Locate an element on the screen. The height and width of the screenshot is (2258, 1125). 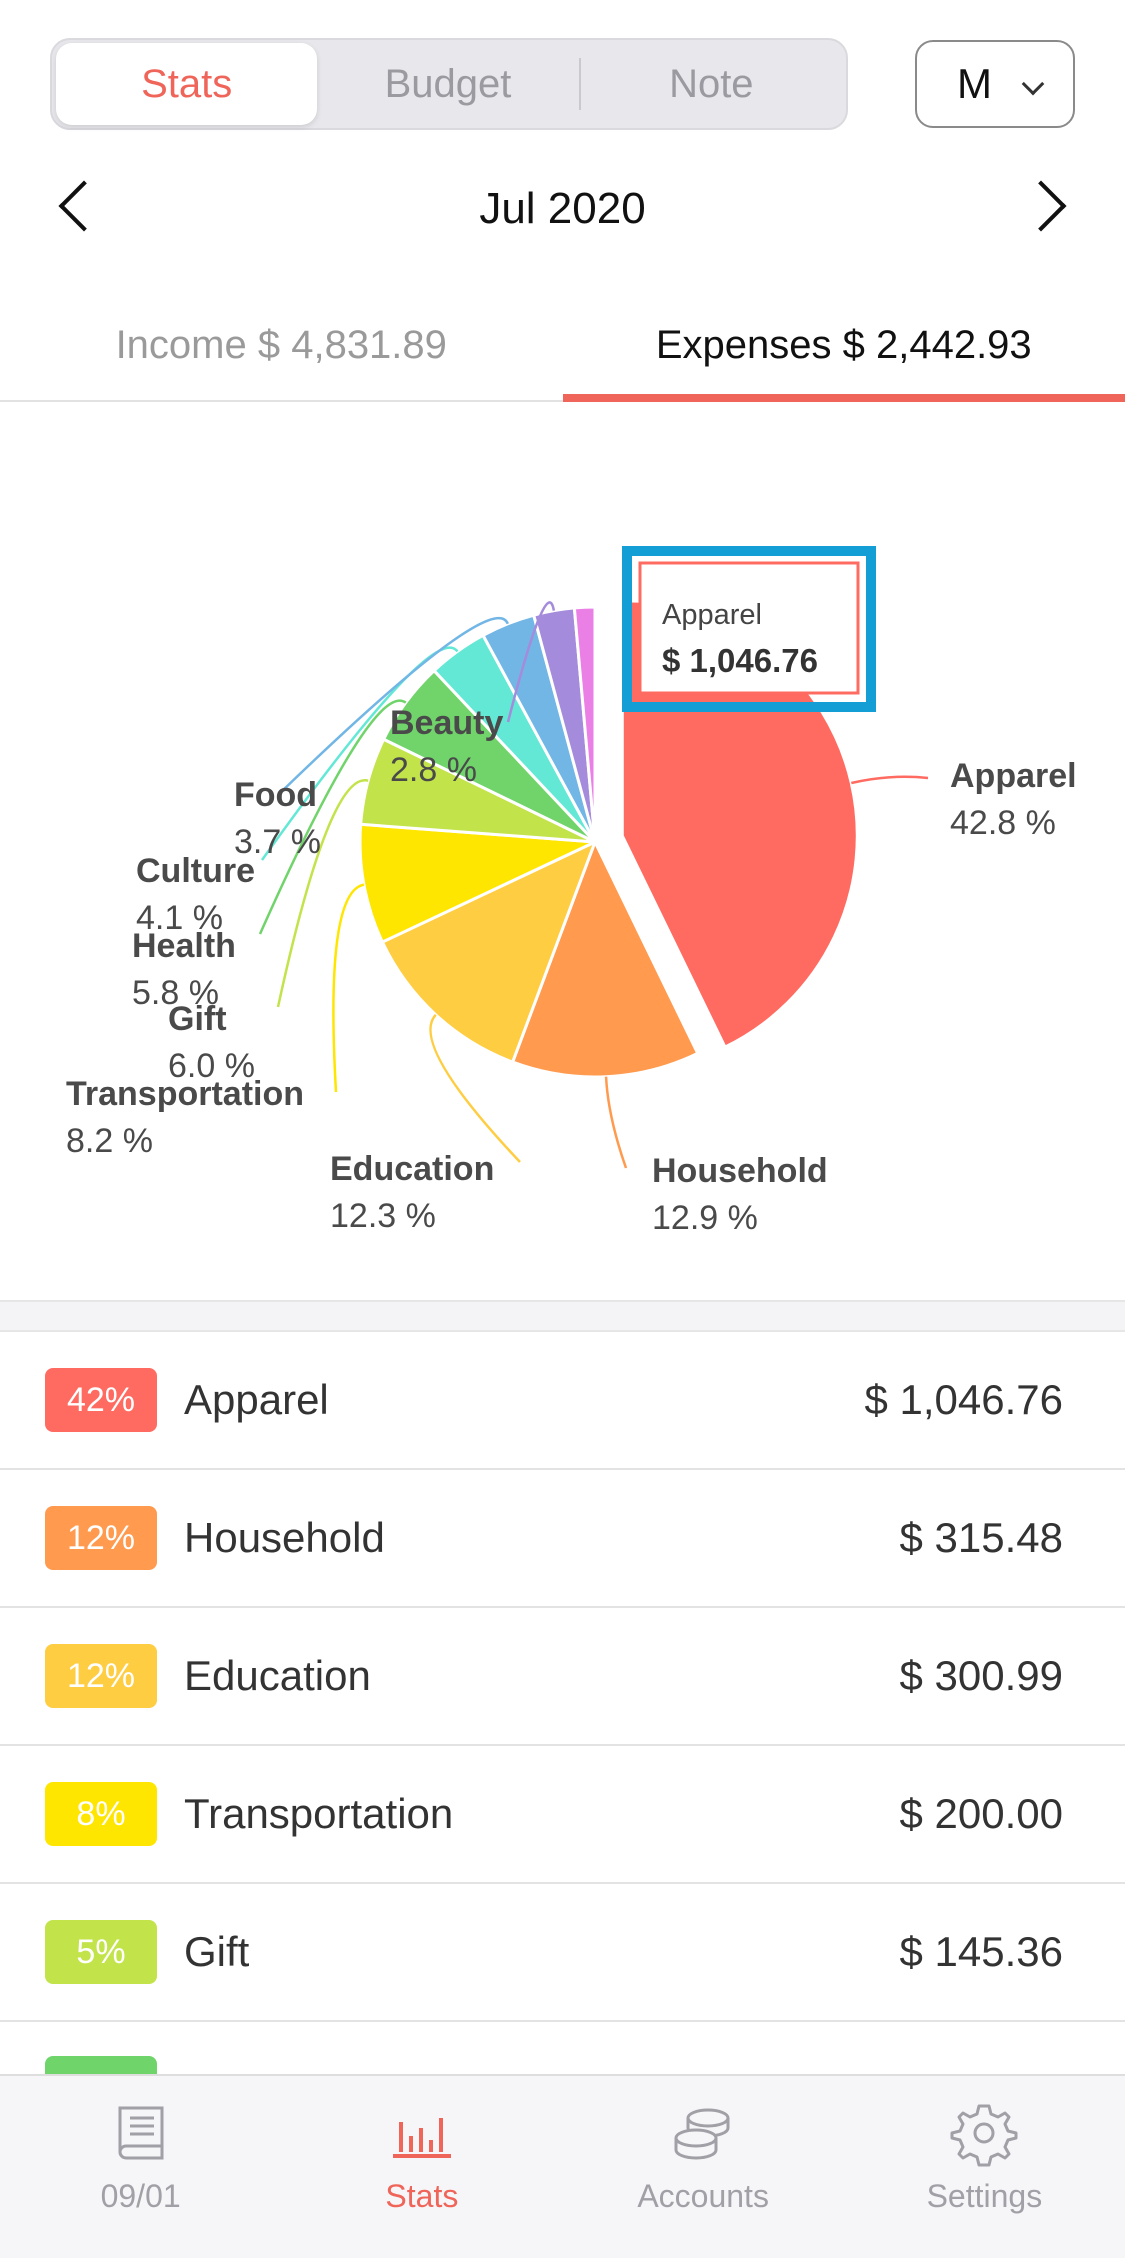
slice-label: Education is located at coordinates (412, 1169).